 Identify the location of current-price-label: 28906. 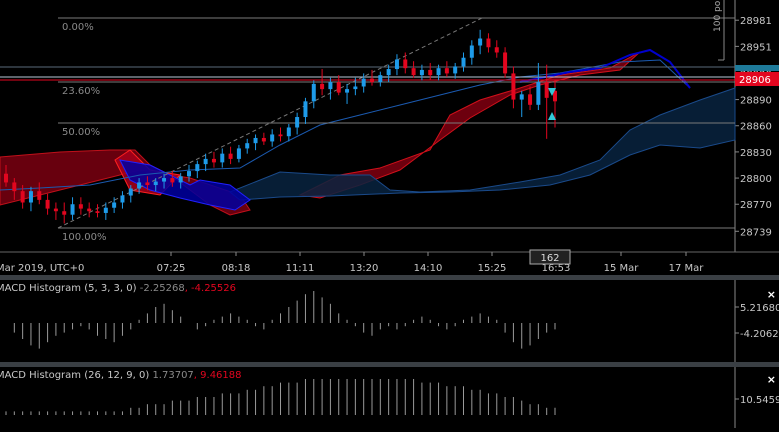
(755, 80).